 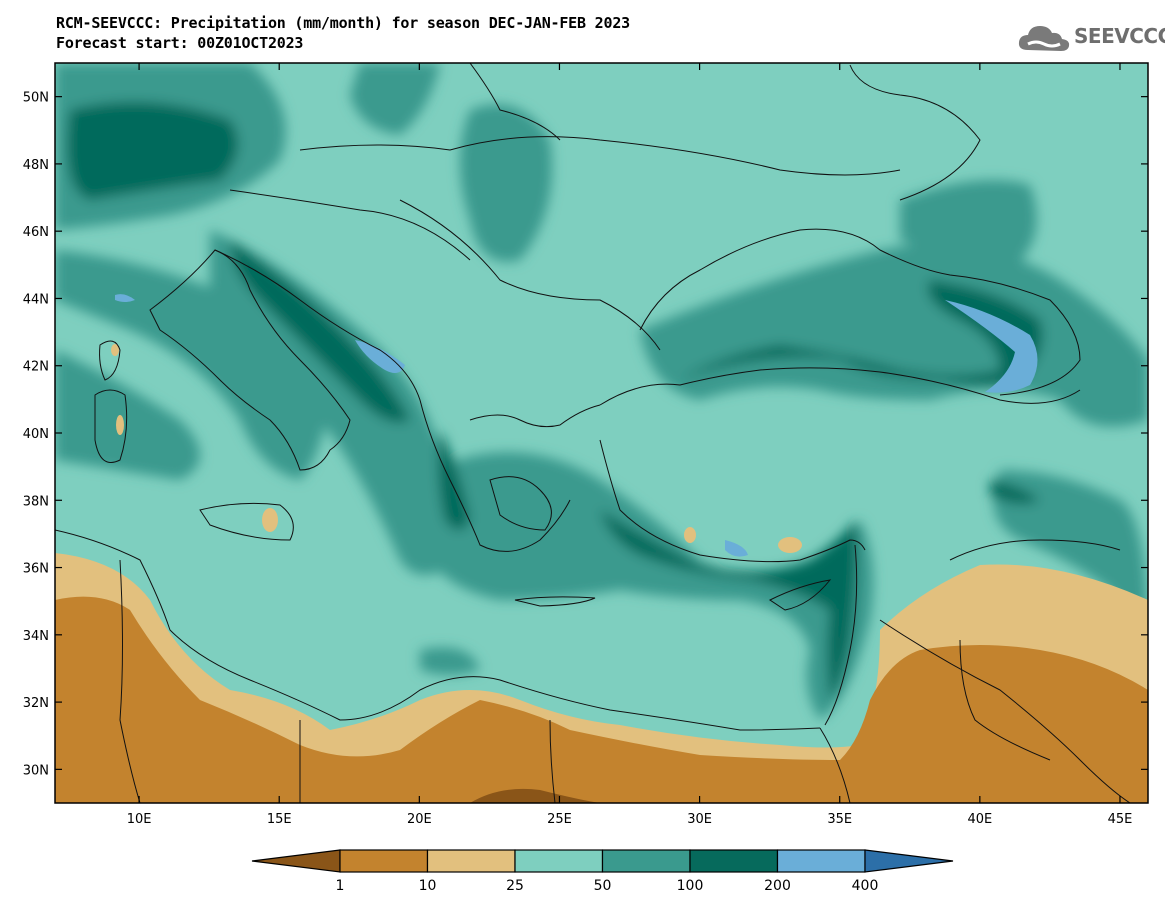 I want to click on colorbar-max-arrow, so click(x=909, y=861).